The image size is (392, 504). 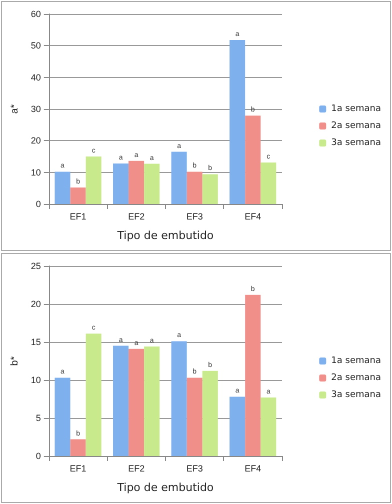 What do you see at coordinates (35, 109) in the screenshot?
I see `y-tick-label: 30` at bounding box center [35, 109].